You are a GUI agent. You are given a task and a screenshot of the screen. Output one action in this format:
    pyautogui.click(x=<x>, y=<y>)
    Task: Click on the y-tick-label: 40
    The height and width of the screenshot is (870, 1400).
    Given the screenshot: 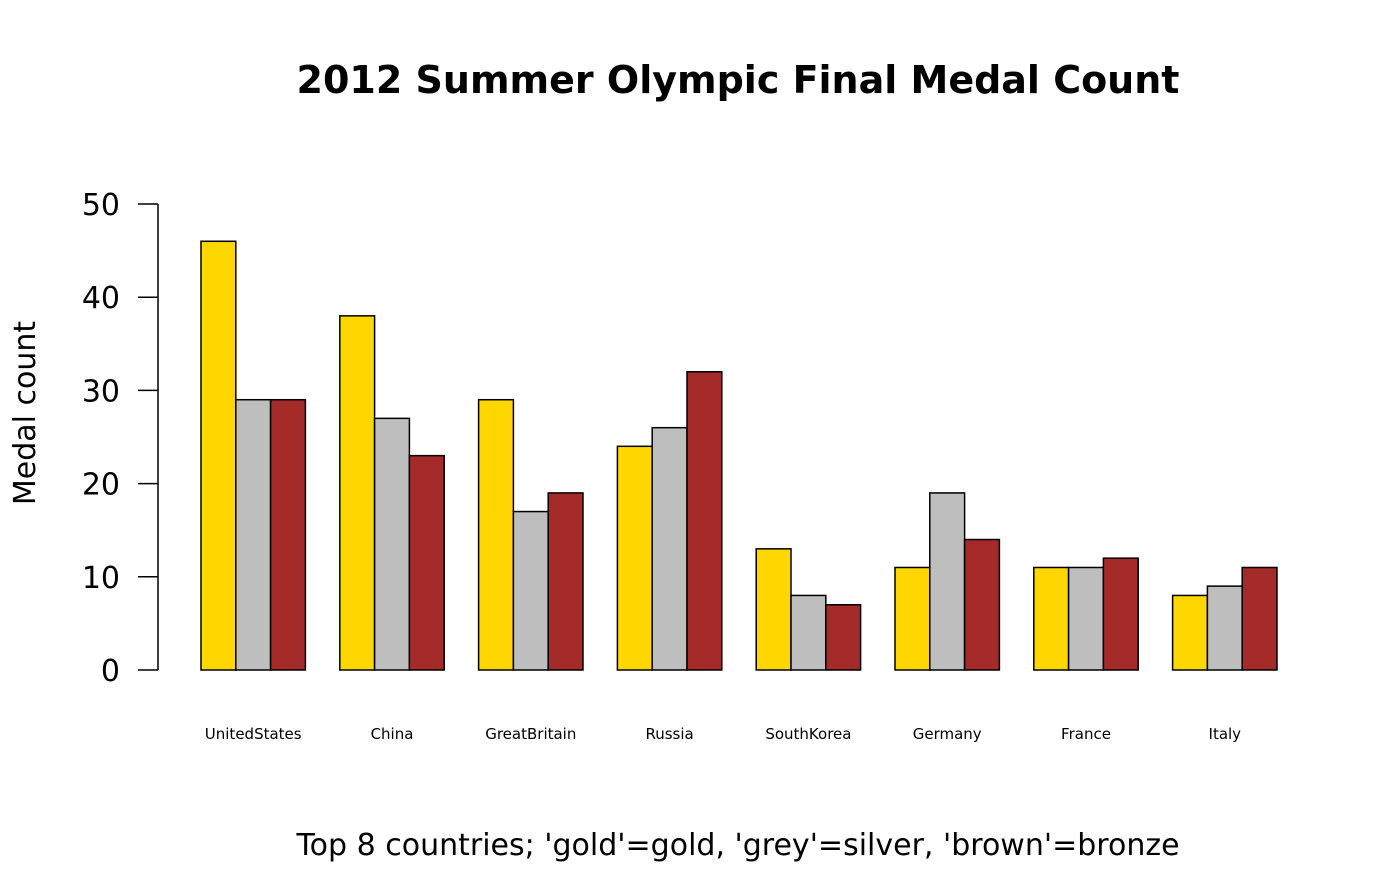 What is the action you would take?
    pyautogui.click(x=101, y=298)
    